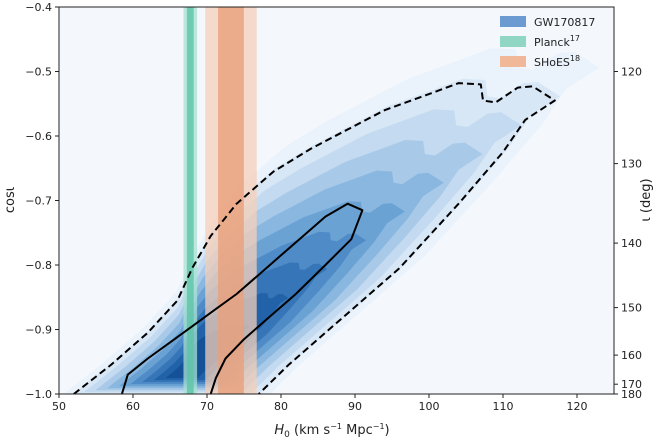 The height and width of the screenshot is (441, 664). What do you see at coordinates (379, 426) in the screenshot?
I see `x-label-unit-exp2: −1` at bounding box center [379, 426].